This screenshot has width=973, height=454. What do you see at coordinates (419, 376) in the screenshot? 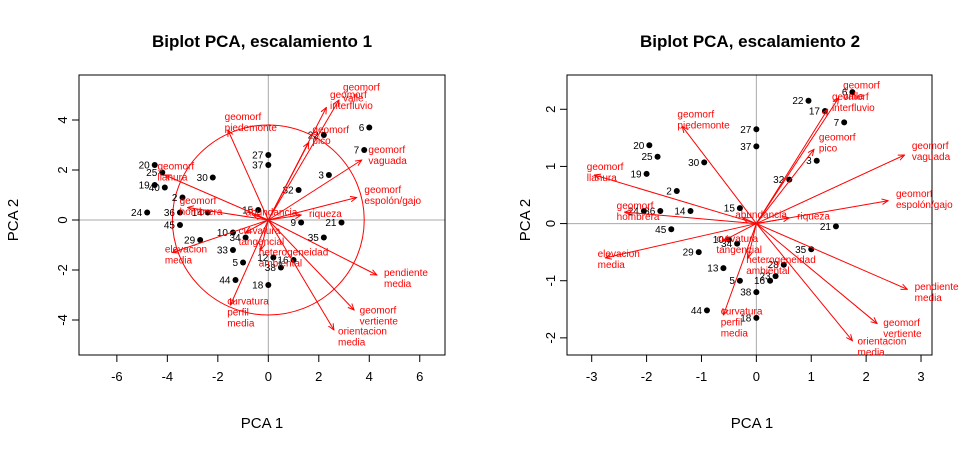
I see `x-tick-label: 6` at bounding box center [419, 376].